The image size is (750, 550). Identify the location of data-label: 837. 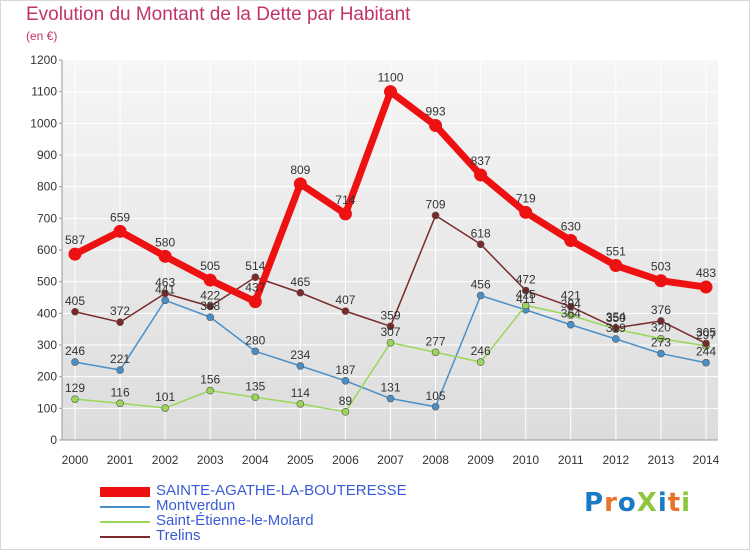
(481, 161).